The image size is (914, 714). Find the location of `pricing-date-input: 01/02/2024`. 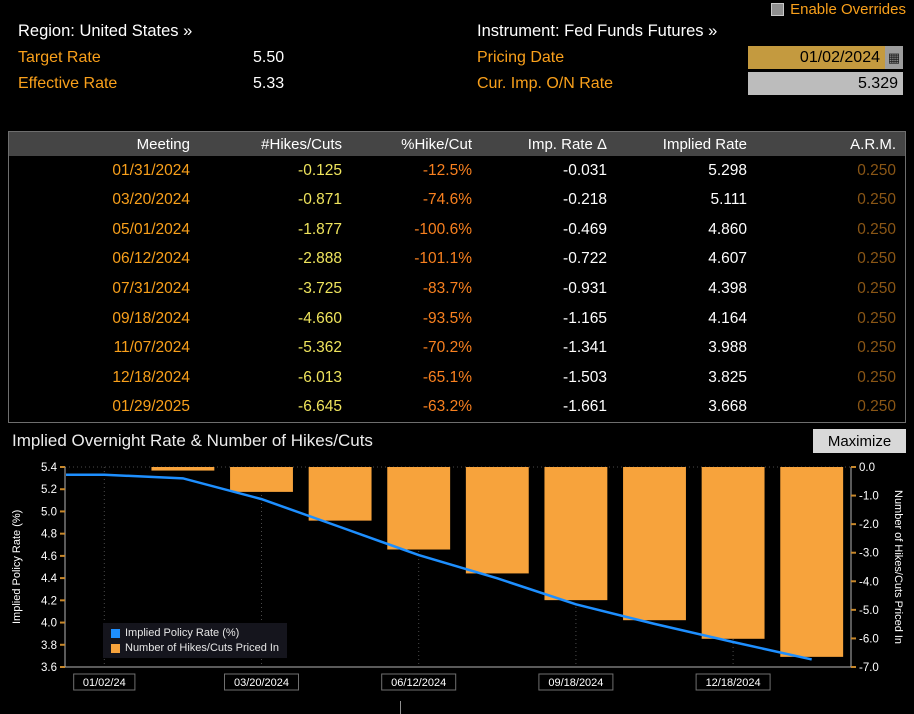

pricing-date-input: 01/02/2024 is located at coordinates (816, 57).